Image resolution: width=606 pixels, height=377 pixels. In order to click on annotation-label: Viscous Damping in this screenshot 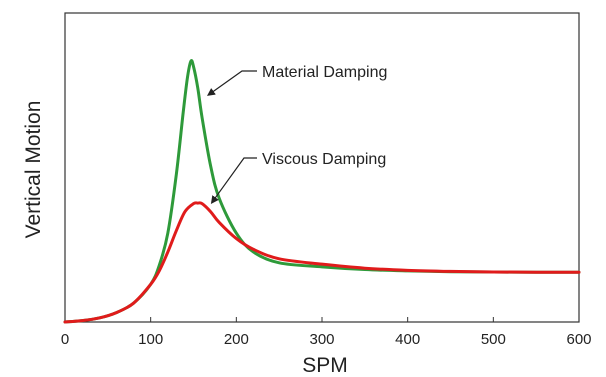, I will do `click(324, 159)`.